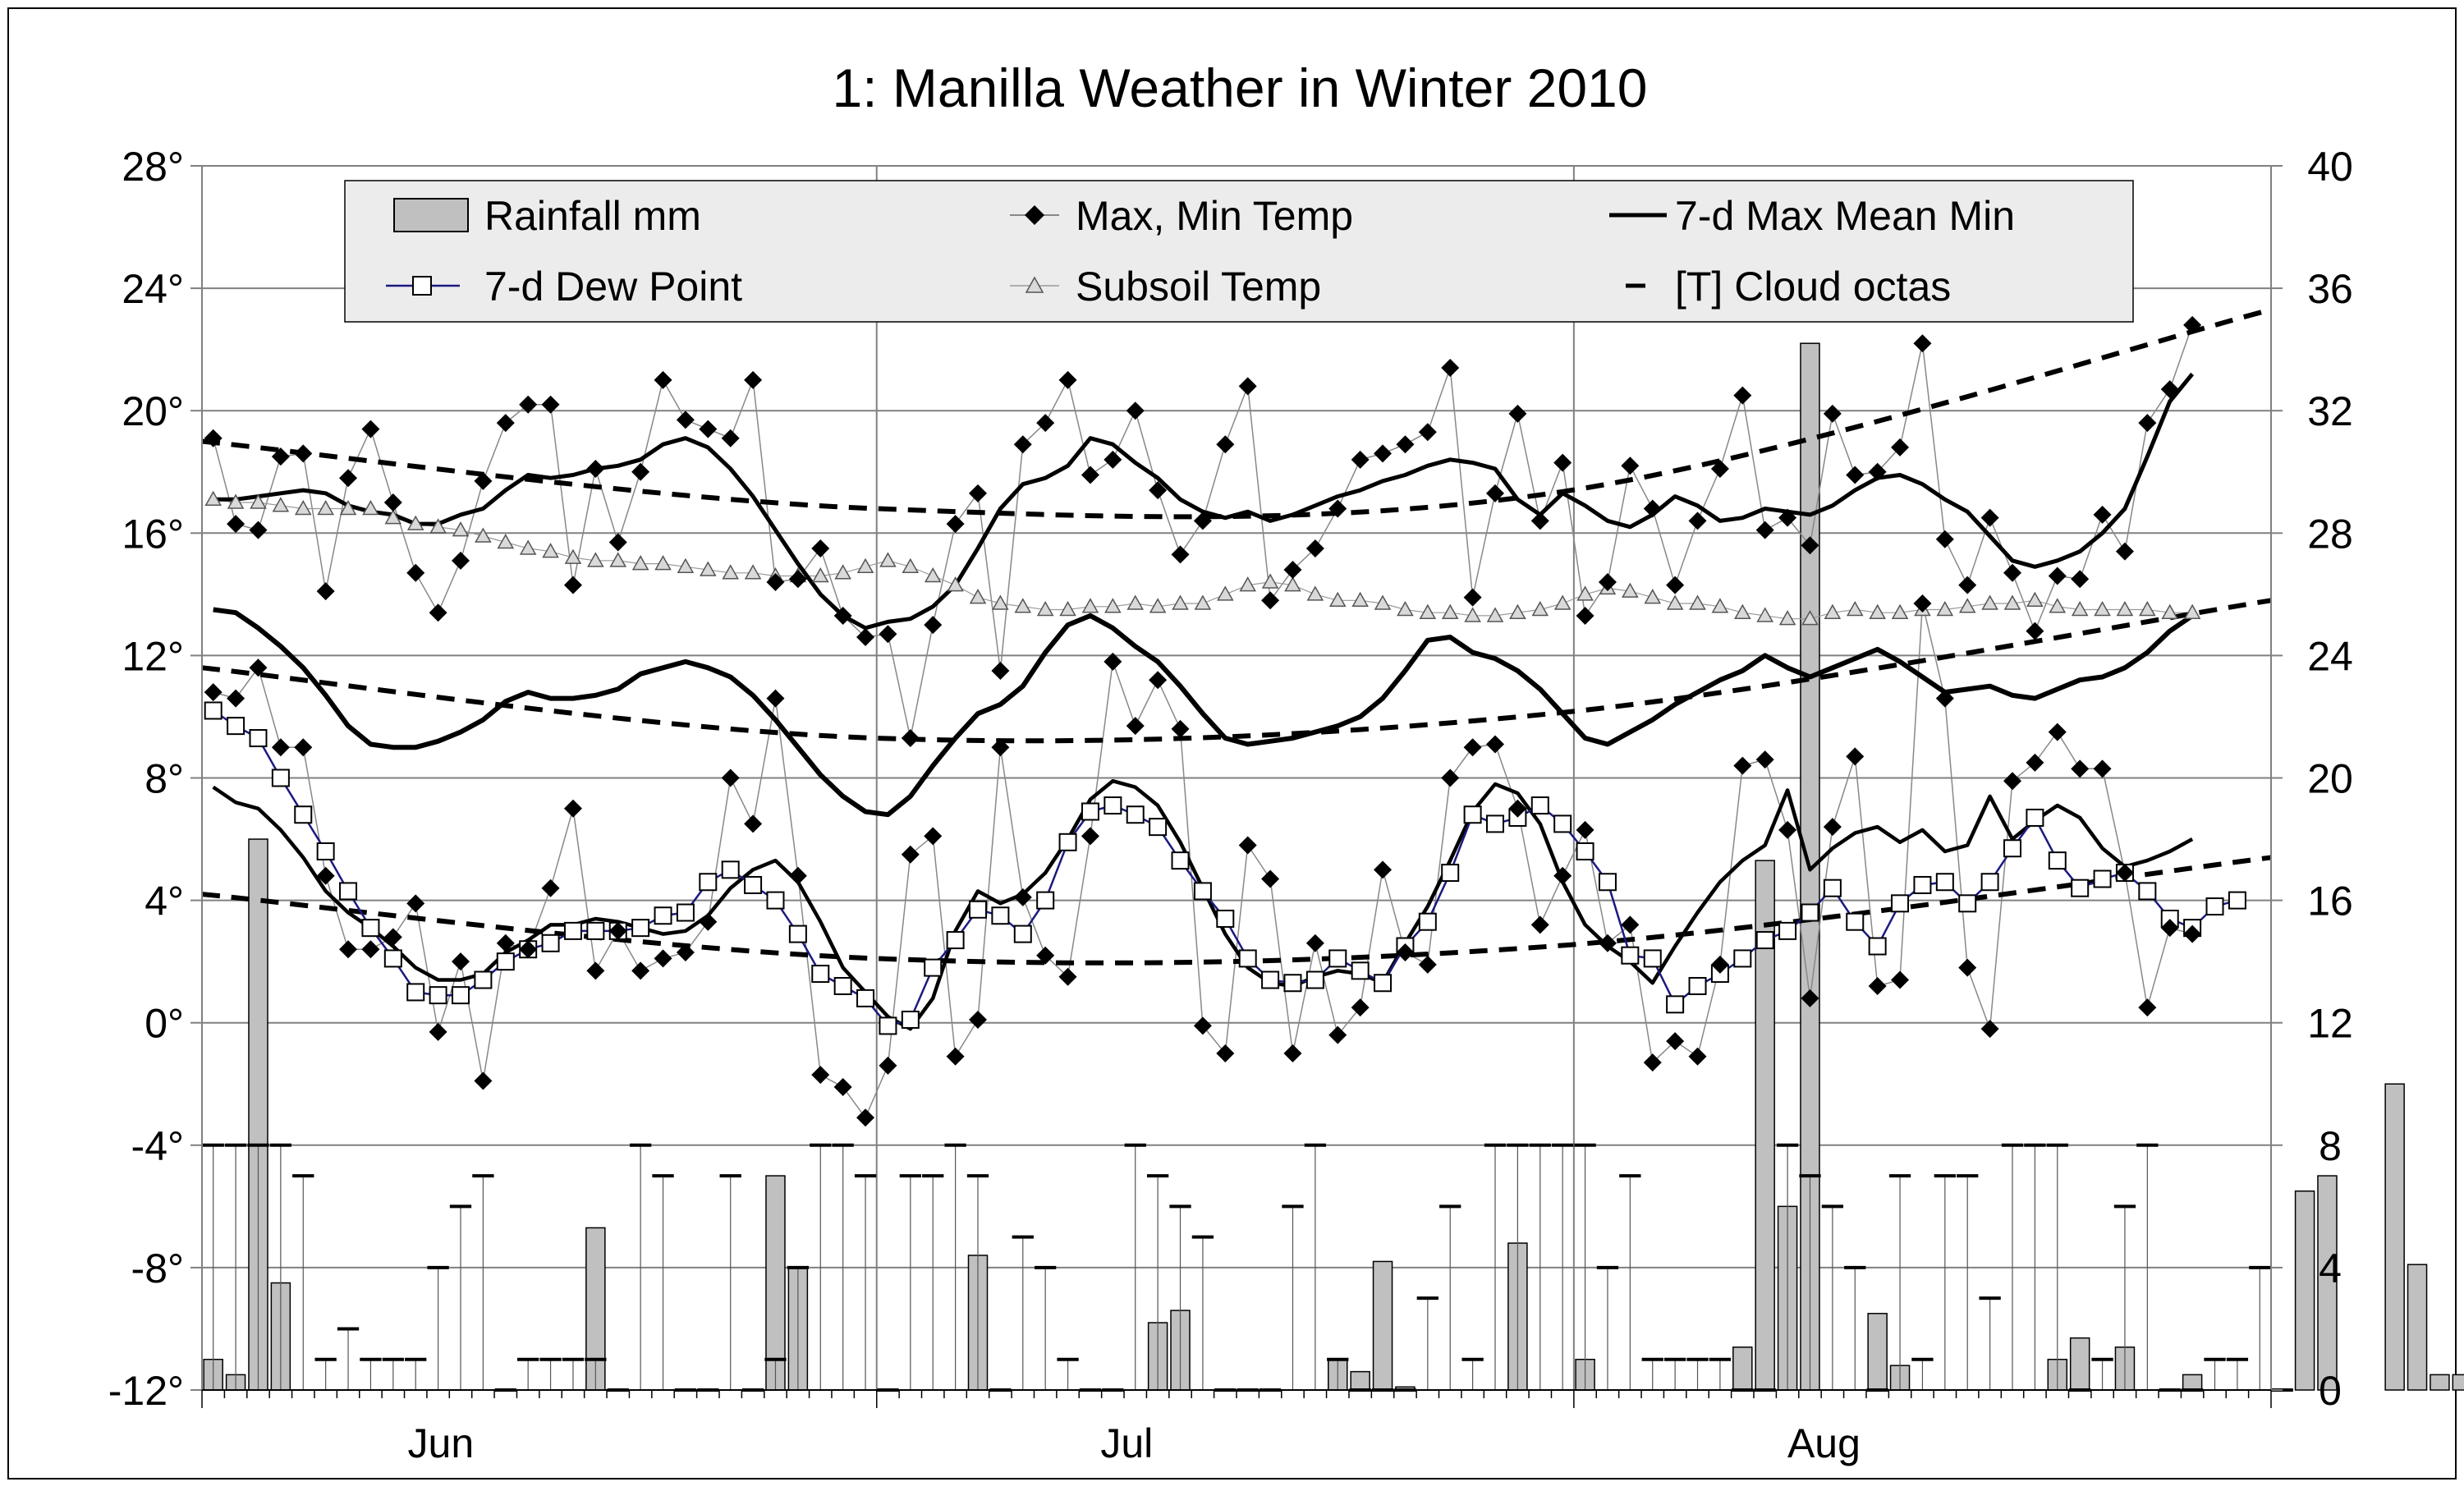 Image resolution: width=2464 pixels, height=1491 pixels. Describe the element at coordinates (613, 287) in the screenshot. I see `legend-label: 7-d Dew Point` at that location.